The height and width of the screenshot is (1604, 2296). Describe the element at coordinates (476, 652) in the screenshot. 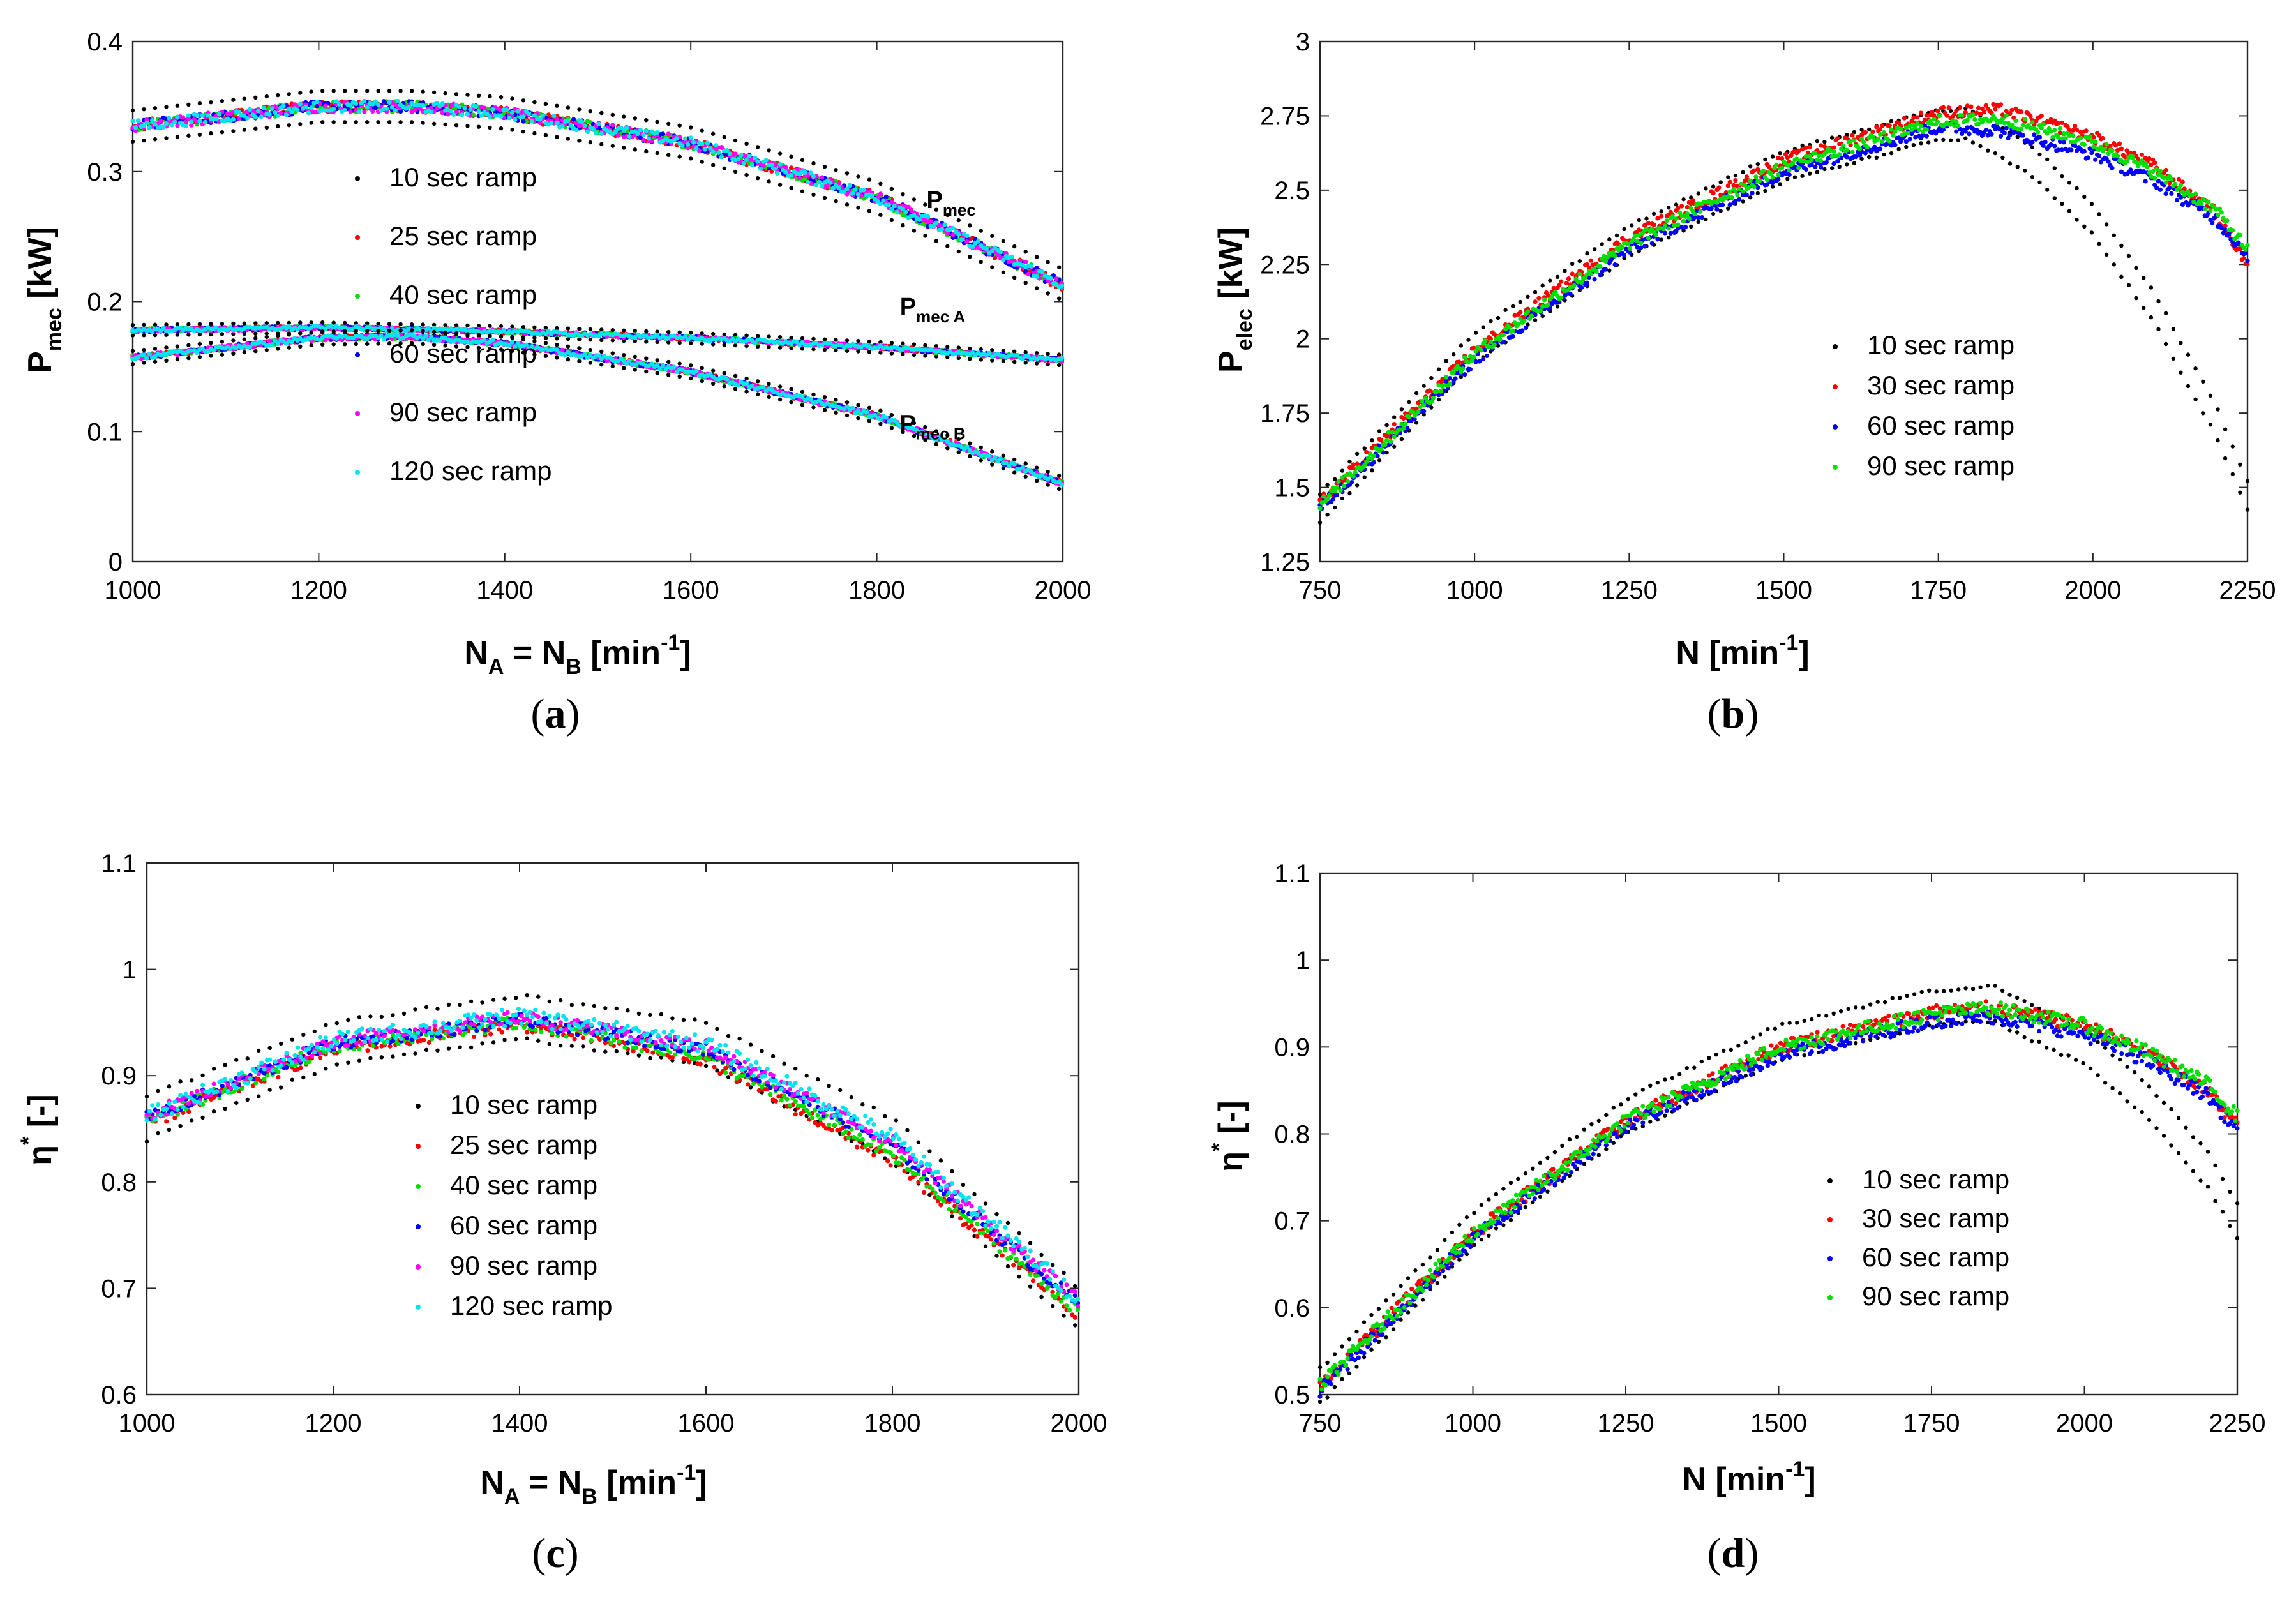

I see `label-part: N` at that location.